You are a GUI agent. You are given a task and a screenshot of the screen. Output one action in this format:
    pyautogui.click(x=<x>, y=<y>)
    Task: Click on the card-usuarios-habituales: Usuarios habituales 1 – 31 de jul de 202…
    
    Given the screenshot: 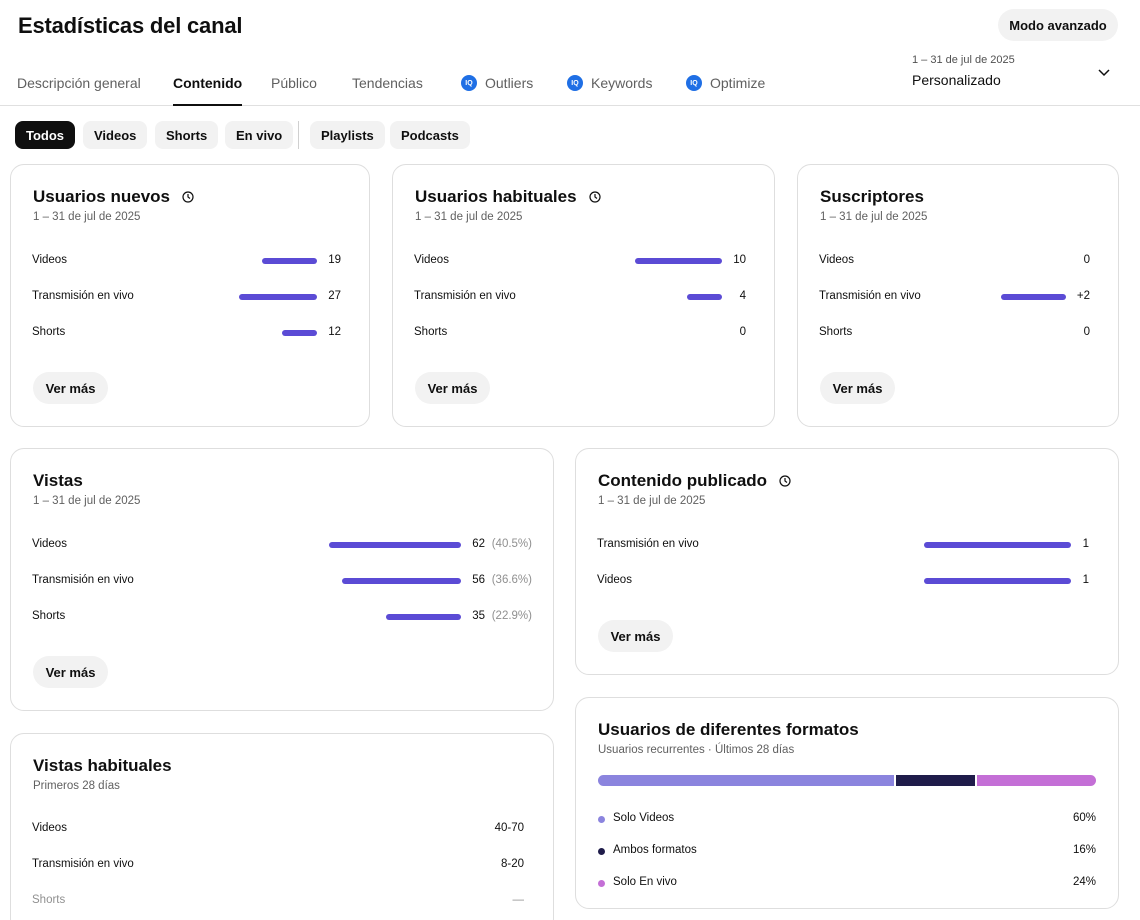 What is the action you would take?
    pyautogui.click(x=583, y=295)
    